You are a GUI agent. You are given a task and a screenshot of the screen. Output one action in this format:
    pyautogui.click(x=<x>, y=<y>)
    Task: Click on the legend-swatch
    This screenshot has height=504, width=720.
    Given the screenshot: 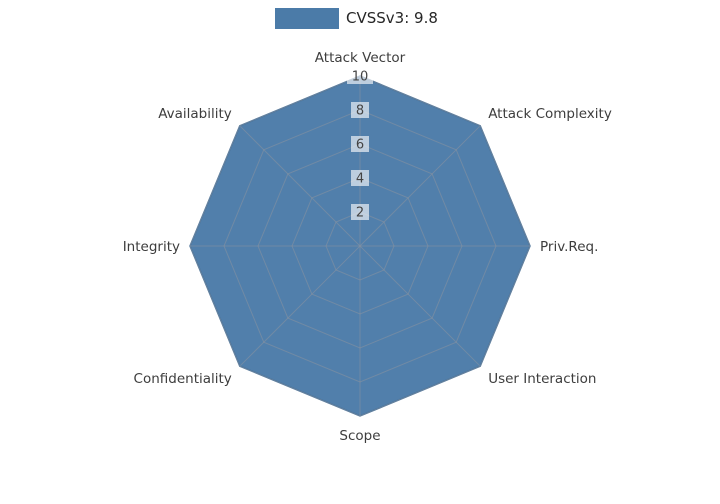 What is the action you would take?
    pyautogui.click(x=307, y=18)
    